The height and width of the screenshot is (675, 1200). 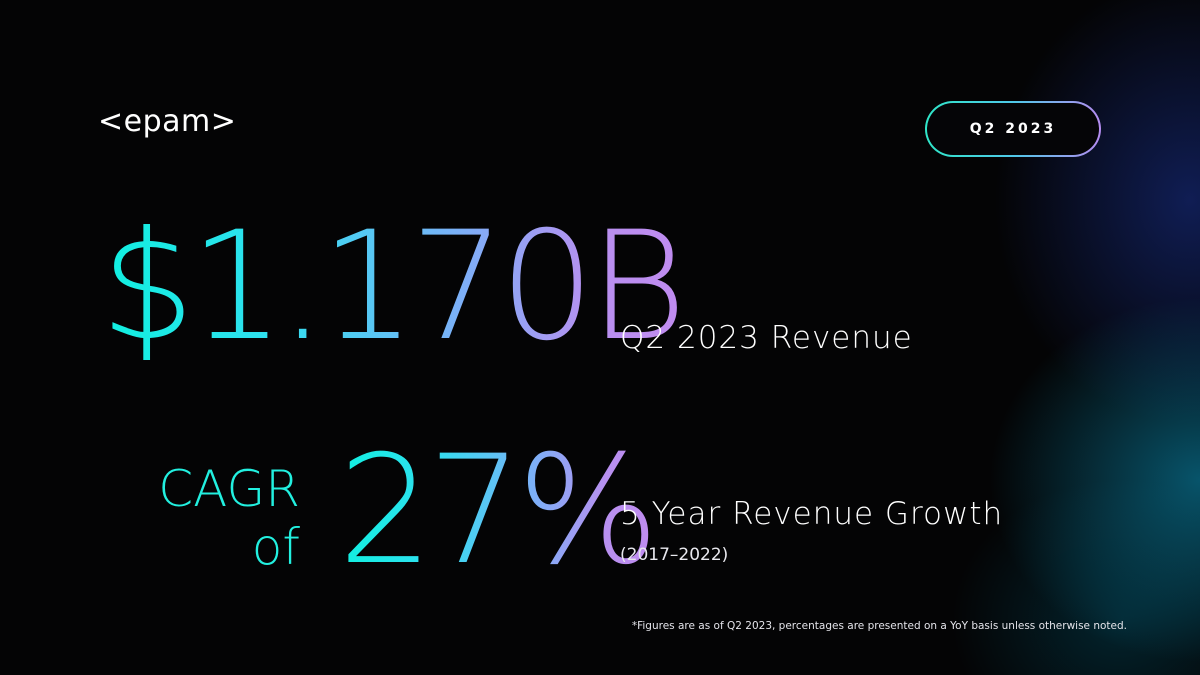 I want to click on epam-logo: <epam>, so click(x=167, y=121).